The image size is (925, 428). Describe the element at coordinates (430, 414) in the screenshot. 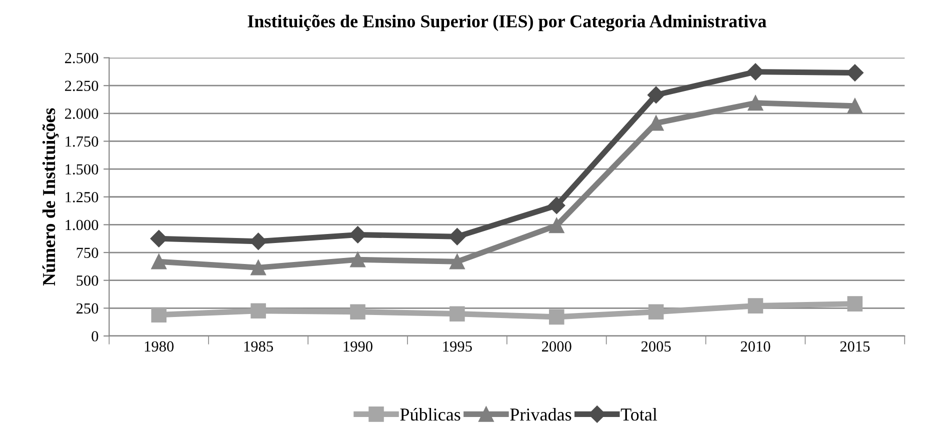

I see `legend-label: Públicas` at that location.